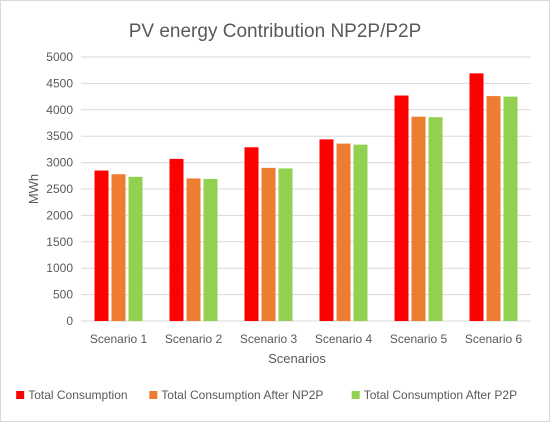 The image size is (550, 422). Describe the element at coordinates (59, 242) in the screenshot. I see `y-tick-label: 1500` at that location.